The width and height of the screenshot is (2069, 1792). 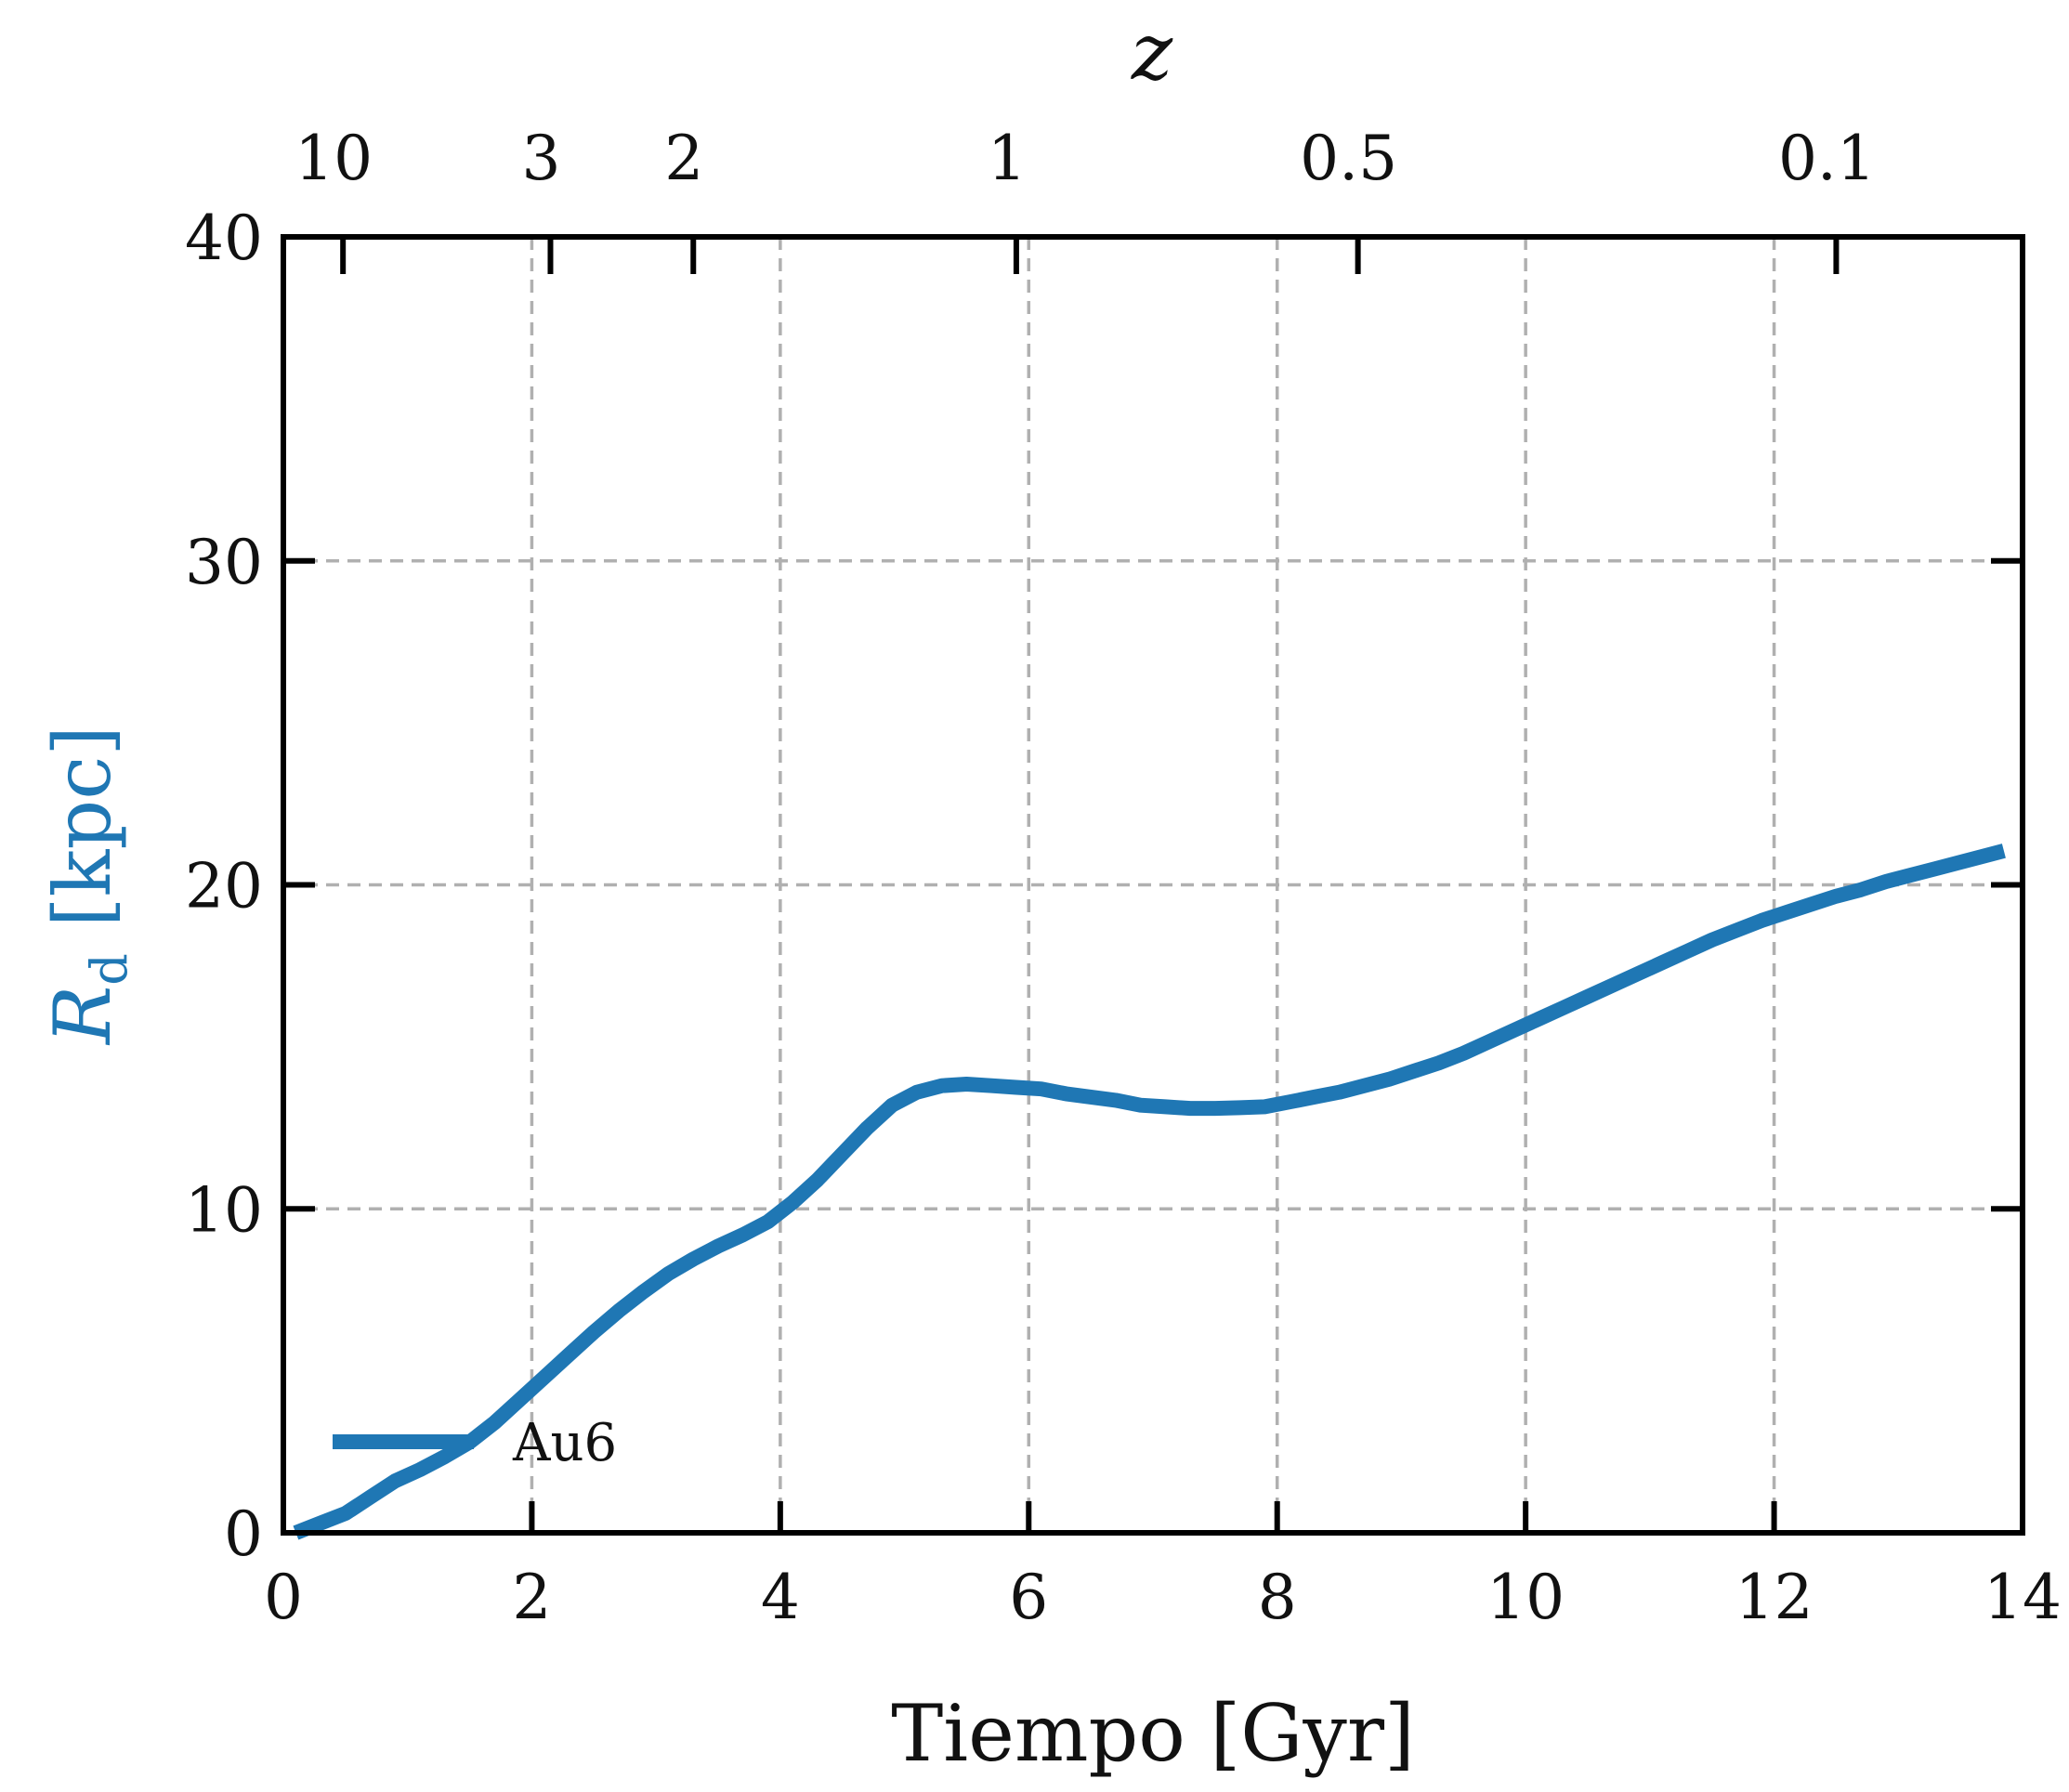 What do you see at coordinates (1827, 158) in the screenshot?
I see `top-tick-label: 0.1` at bounding box center [1827, 158].